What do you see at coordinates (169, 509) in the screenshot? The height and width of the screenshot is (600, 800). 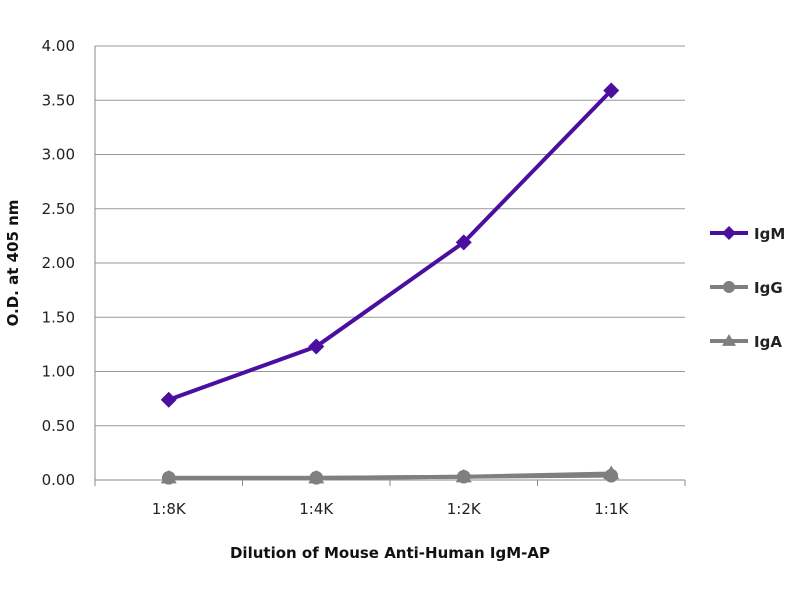 I see `x-tick-label: 1:8K` at bounding box center [169, 509].